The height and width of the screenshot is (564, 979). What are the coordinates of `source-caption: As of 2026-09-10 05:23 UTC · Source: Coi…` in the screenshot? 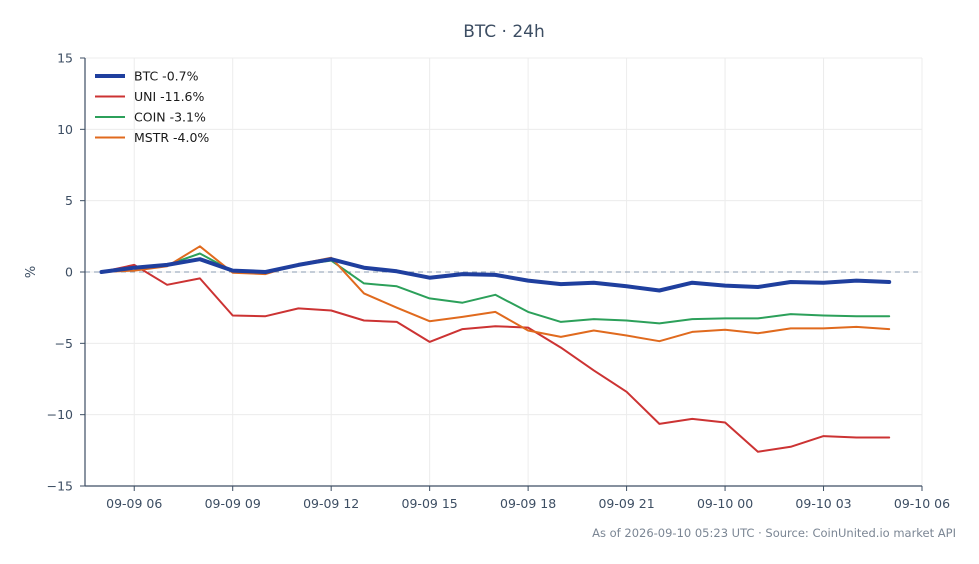 It's located at (774, 533).